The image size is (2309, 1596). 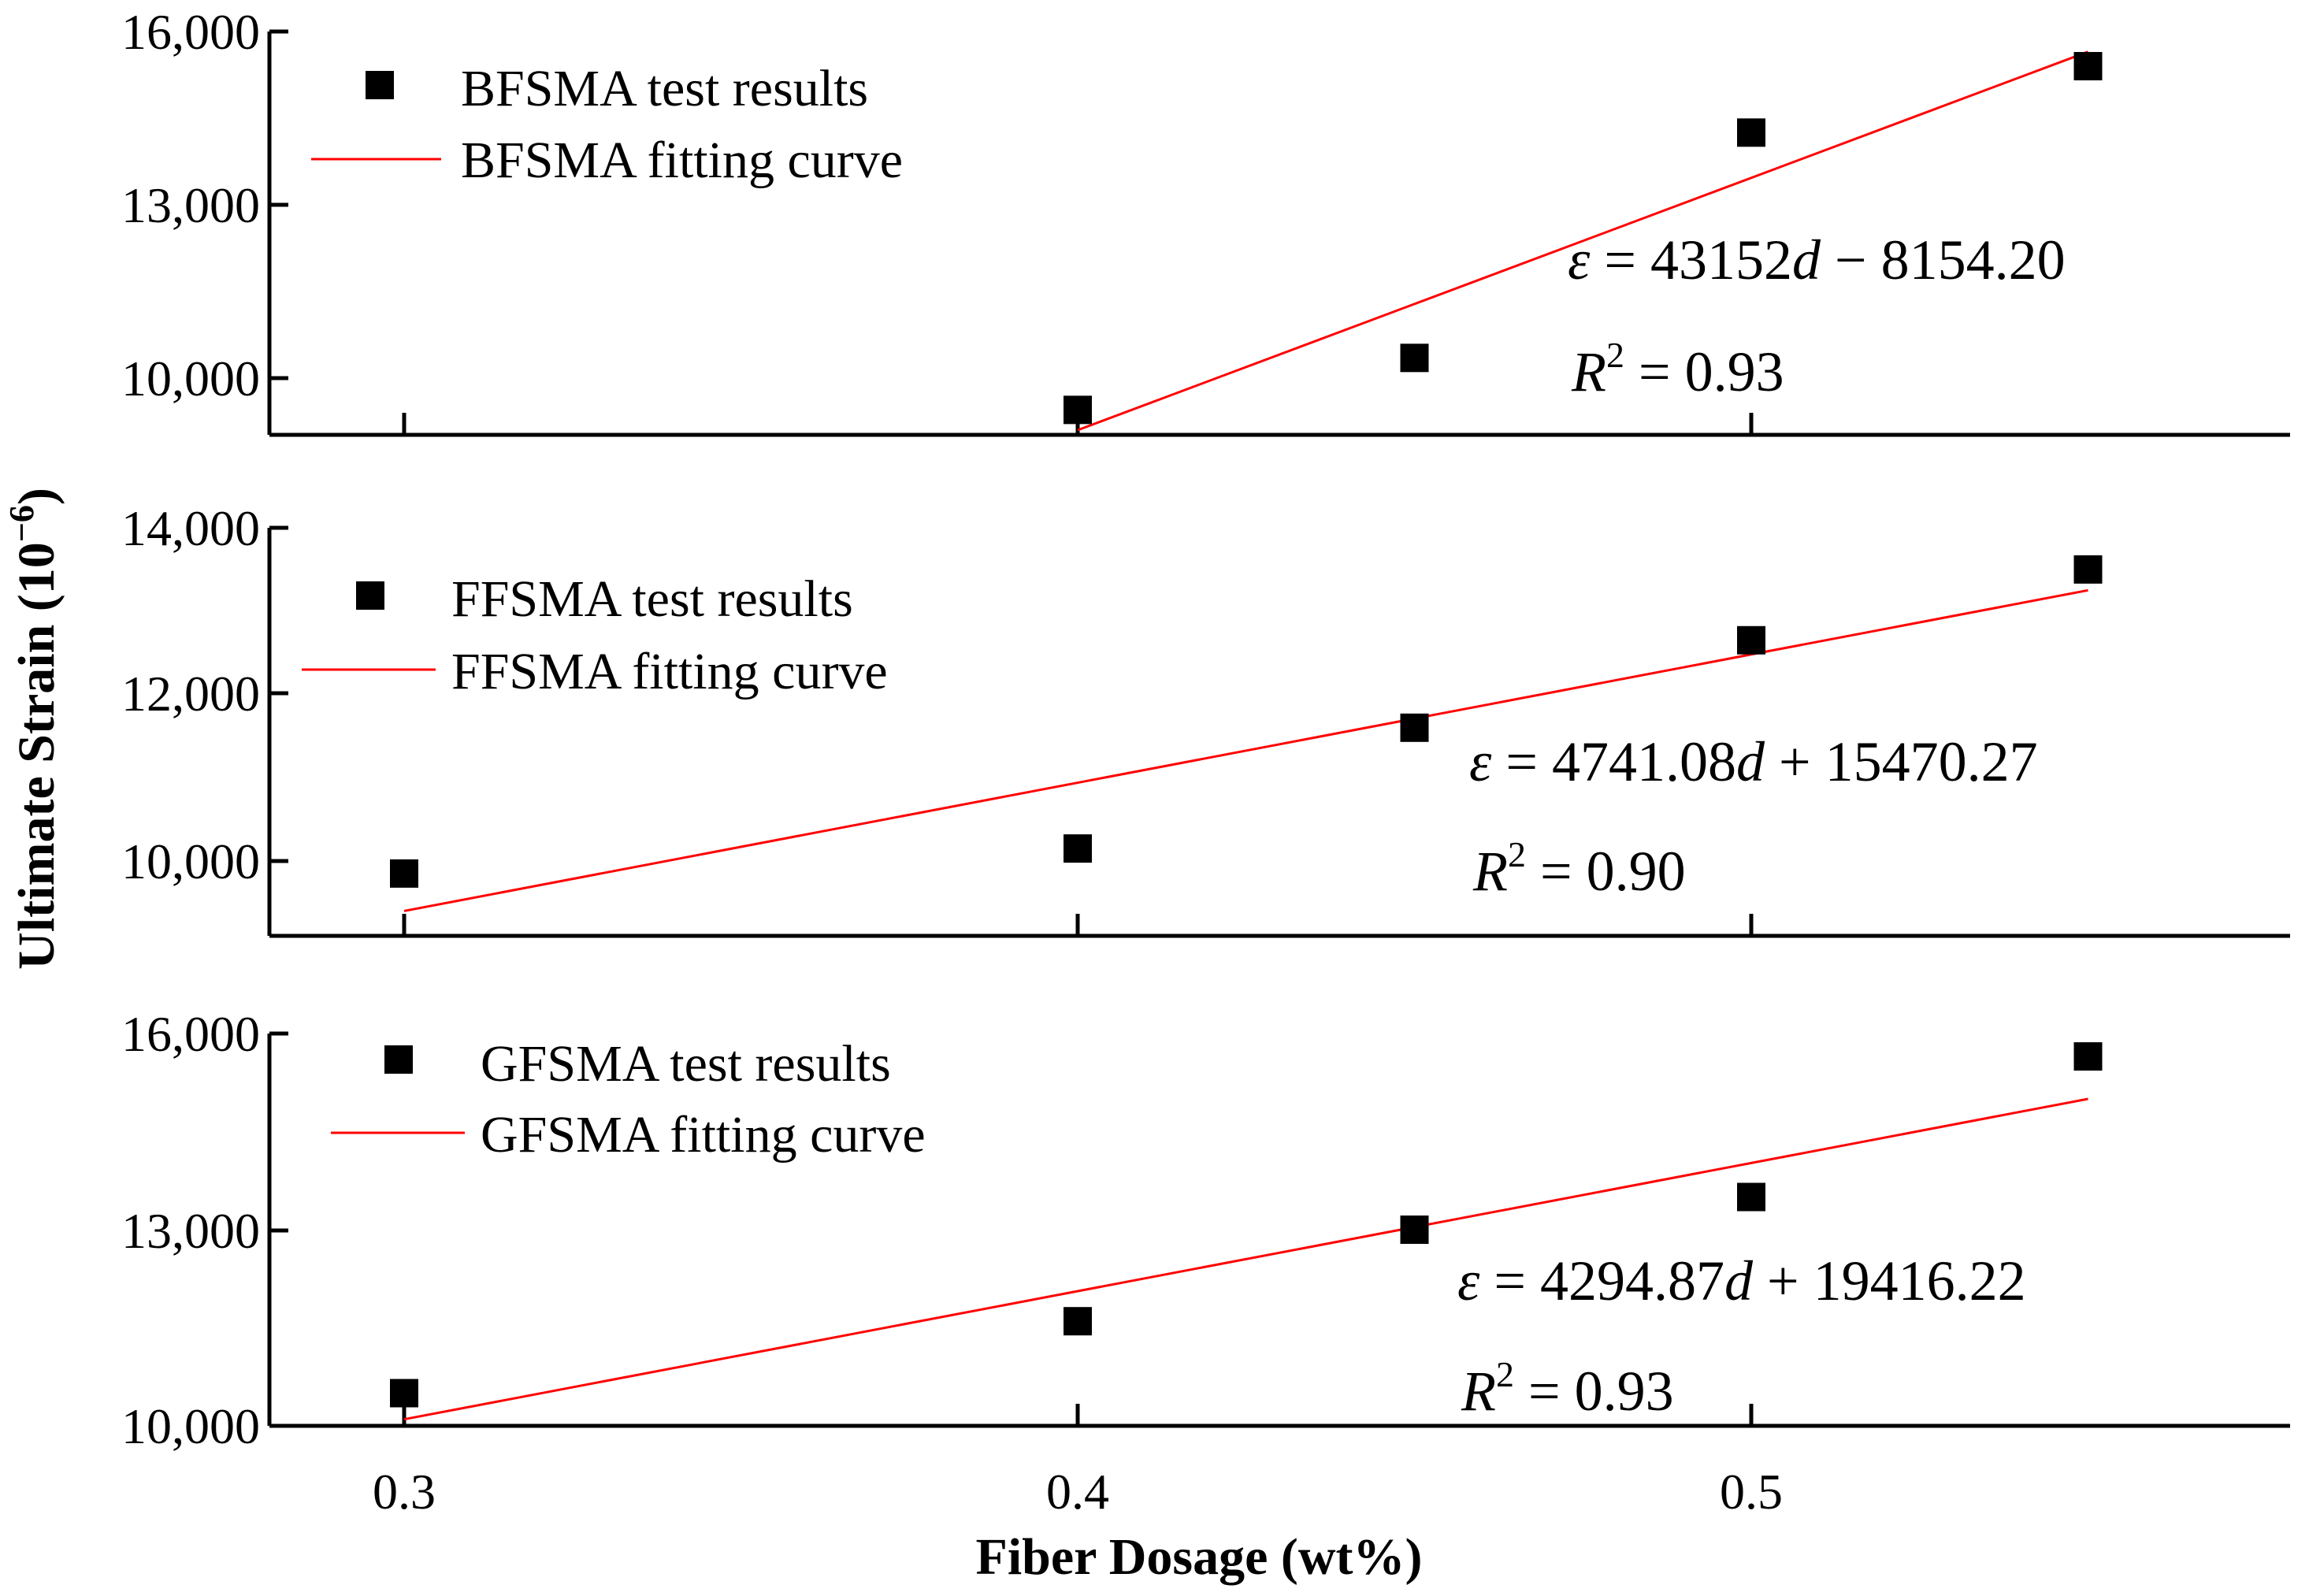 I want to click on legend-label-fit: BFSMA fitting curve, so click(x=682, y=160).